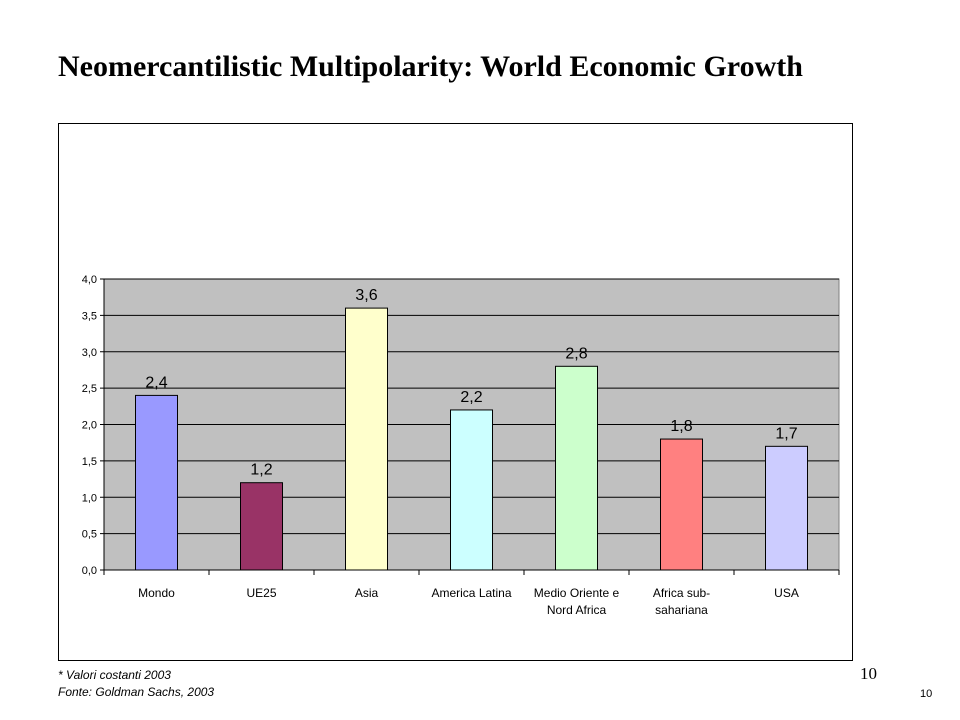  What do you see at coordinates (89, 316) in the screenshot?
I see `y-tick-label: 3,5` at bounding box center [89, 316].